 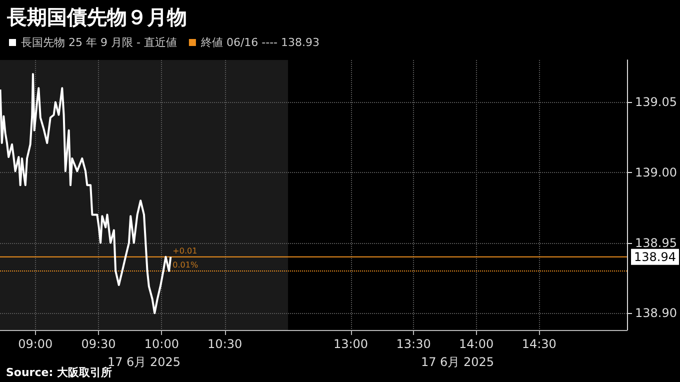 What do you see at coordinates (185, 265) in the screenshot?
I see `annotation: 0.01%` at bounding box center [185, 265].